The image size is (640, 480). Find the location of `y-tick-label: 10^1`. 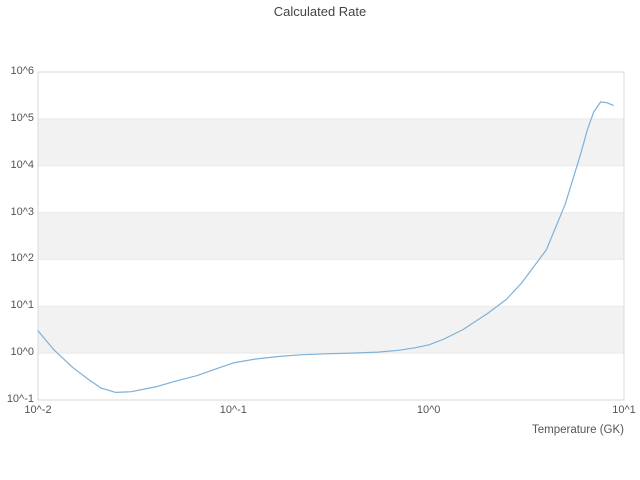

y-tick-label: 10^1 is located at coordinates (22, 305).